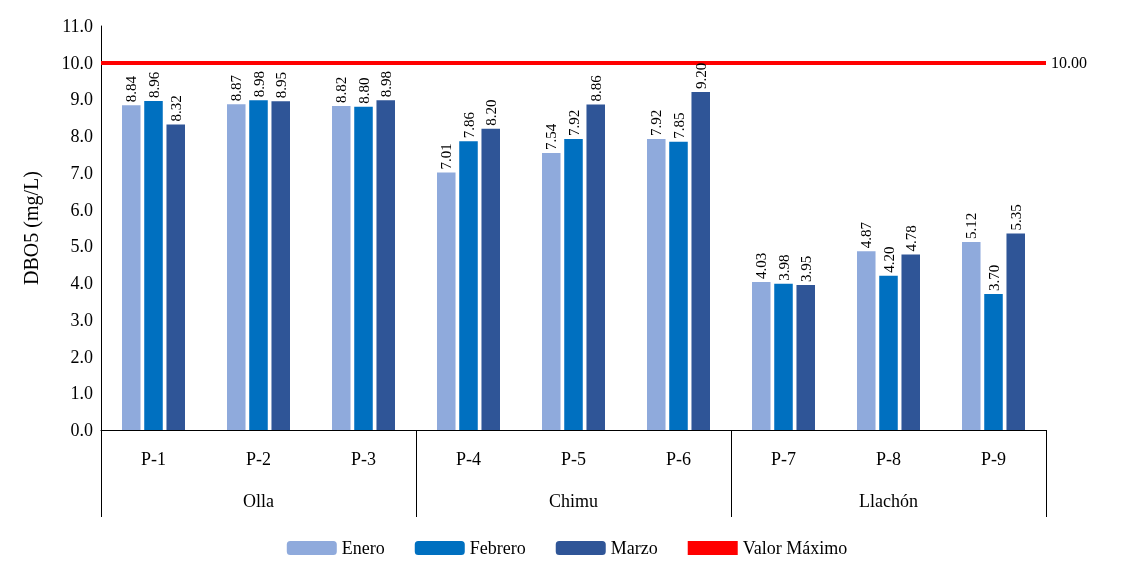  I want to click on legend-label: Enero, so click(363, 548).